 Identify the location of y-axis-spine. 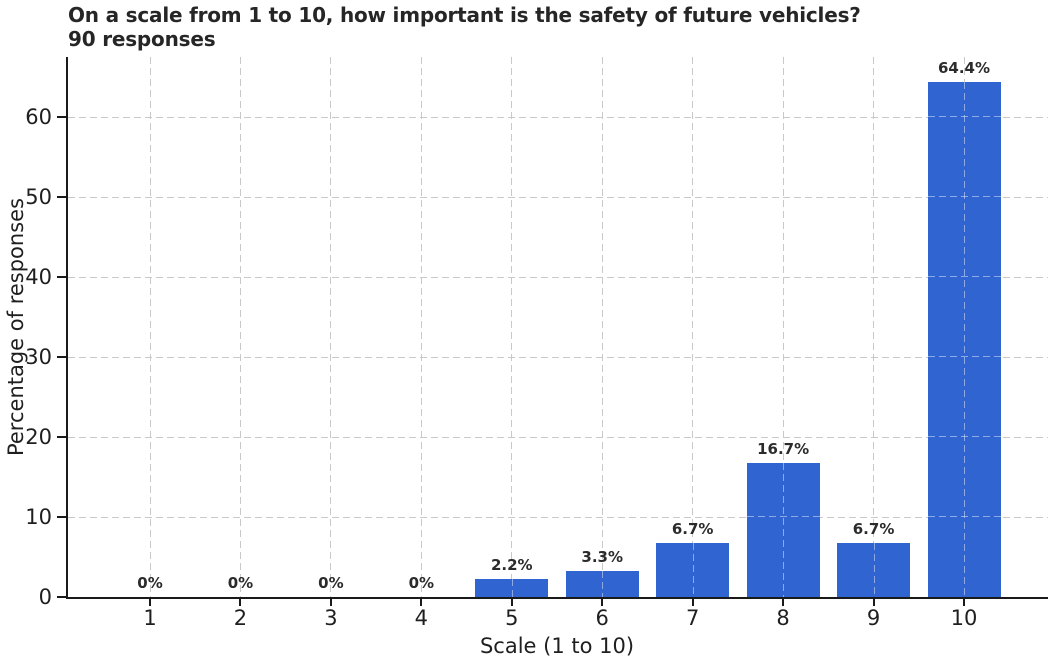
(67, 327).